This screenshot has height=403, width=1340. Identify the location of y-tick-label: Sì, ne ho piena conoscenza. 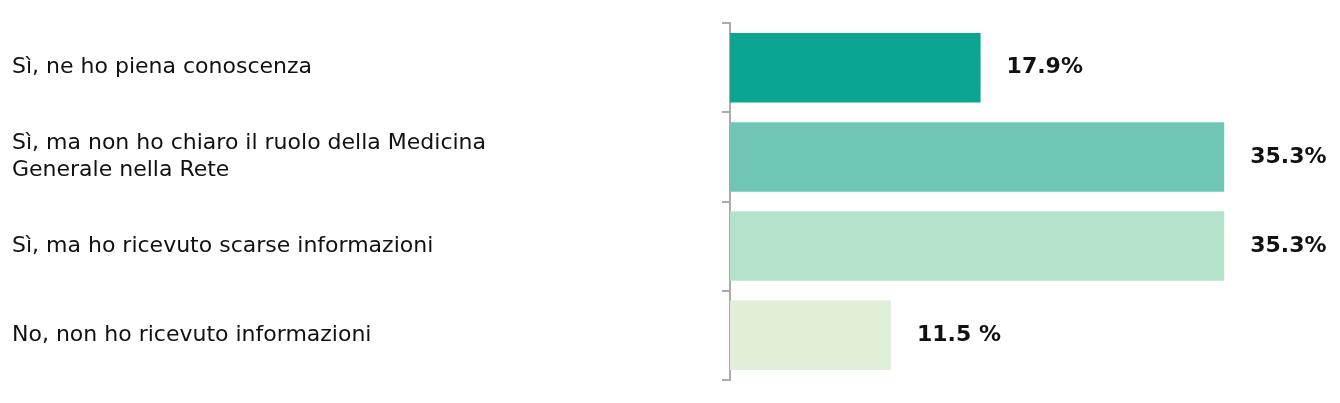
(162, 66).